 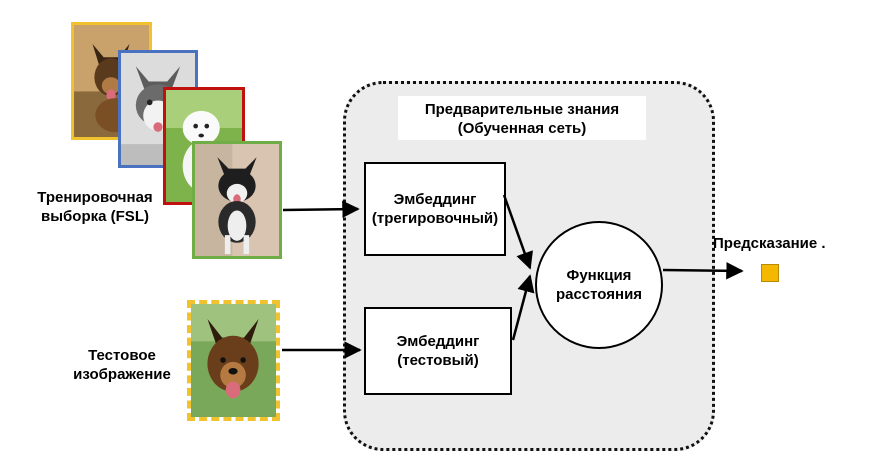 I want to click on malamute-photo-icon, so click(x=237, y=200).